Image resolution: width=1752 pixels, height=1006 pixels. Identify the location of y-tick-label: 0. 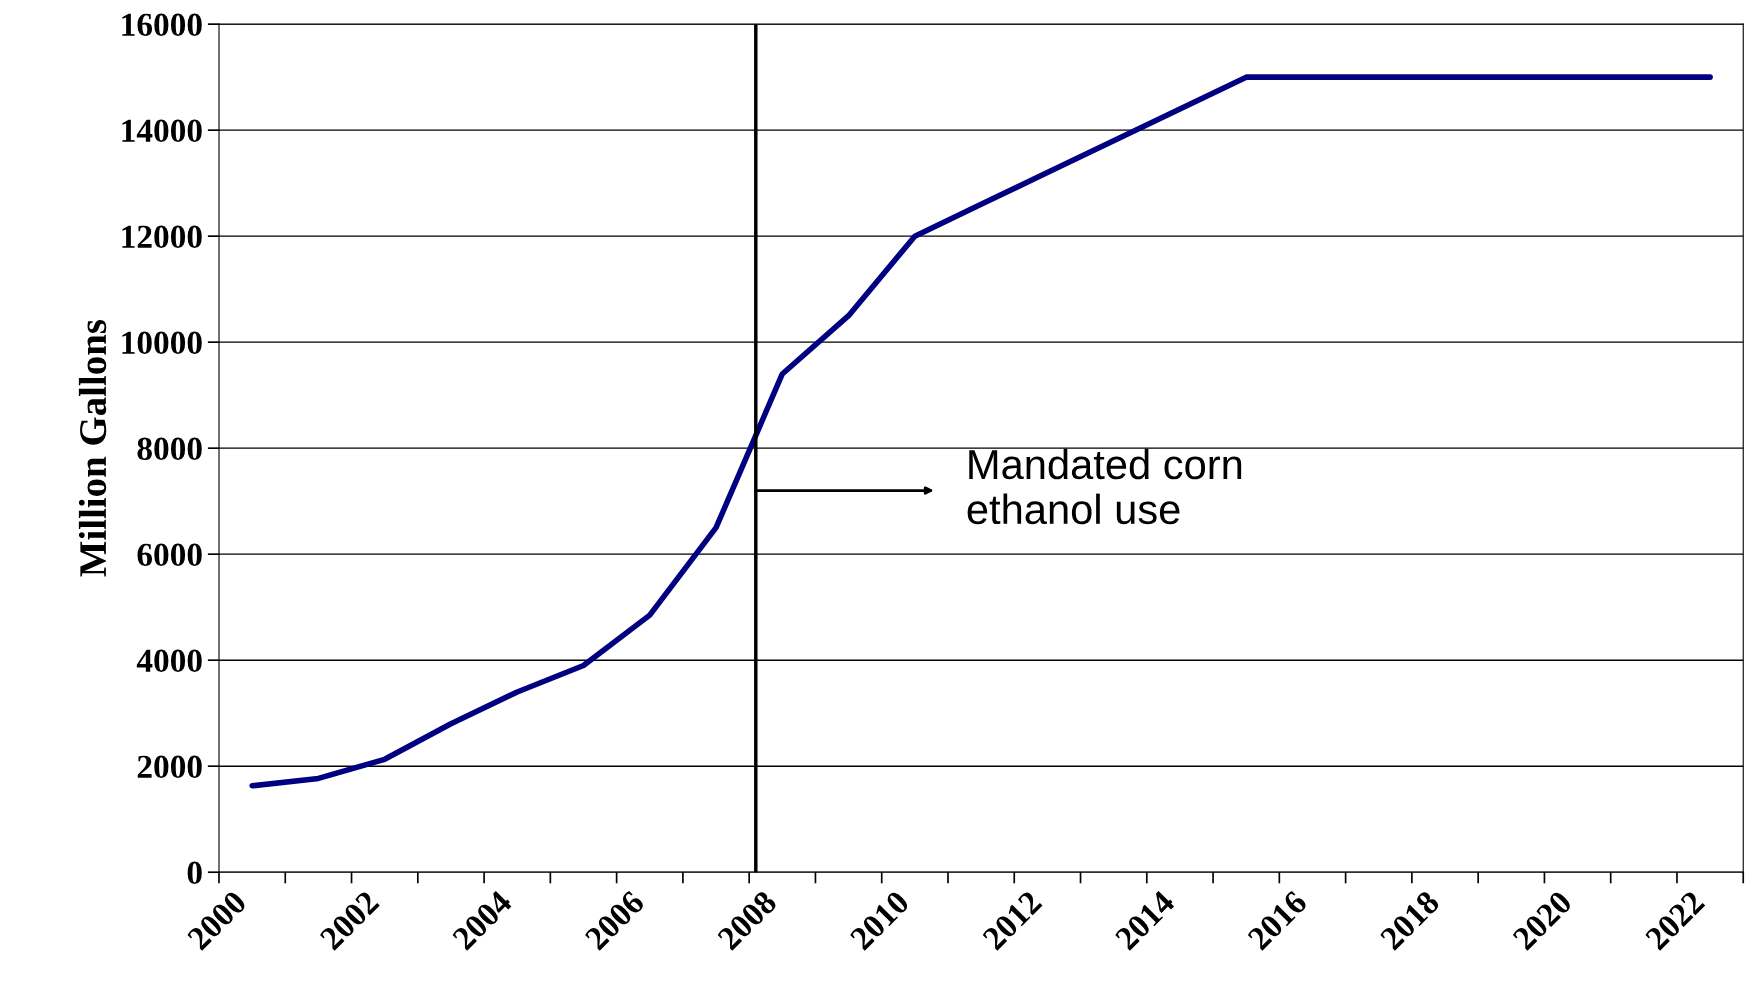
(194, 873).